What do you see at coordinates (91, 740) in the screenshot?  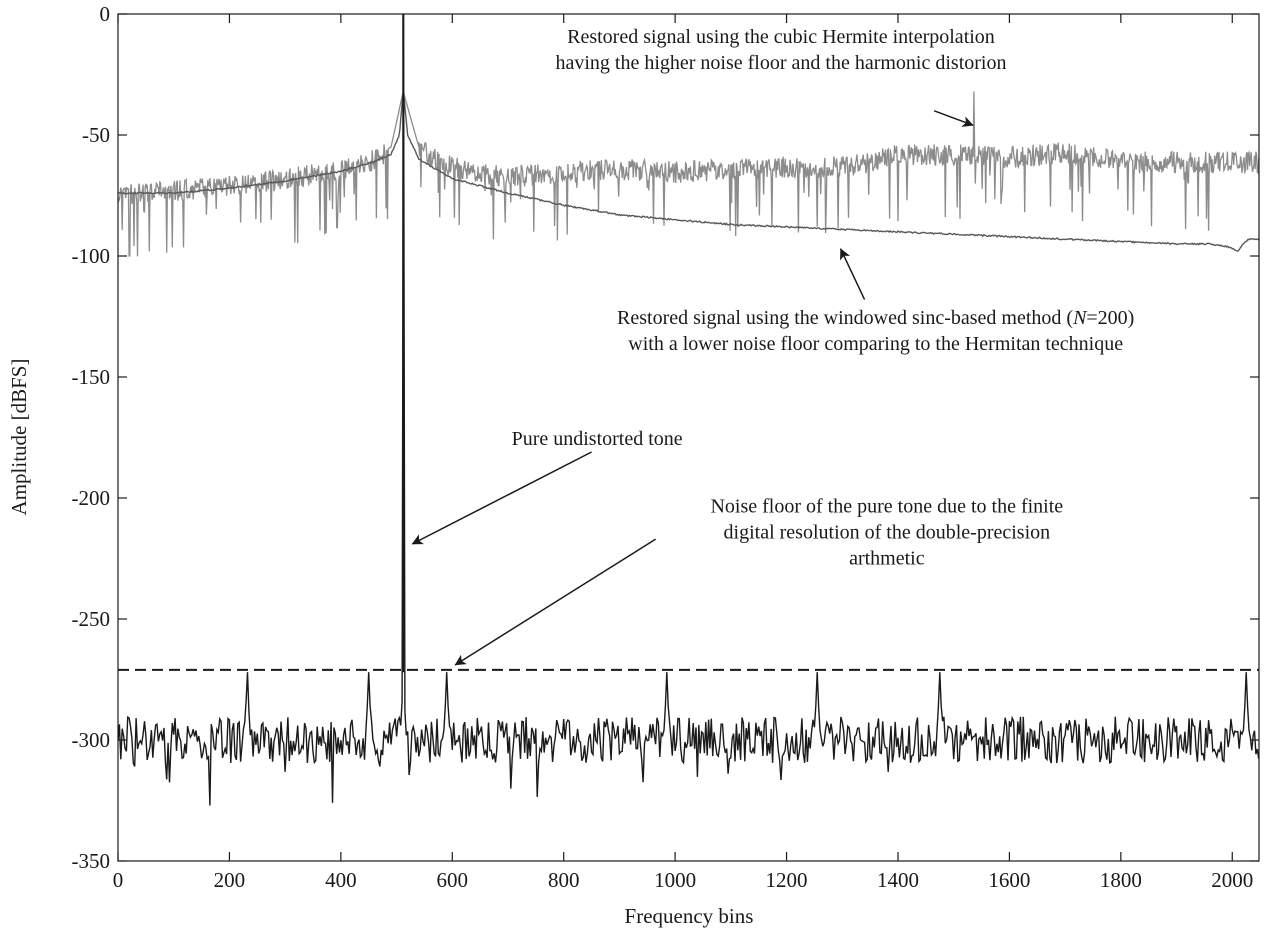 I see `y-tick-label: -300` at bounding box center [91, 740].